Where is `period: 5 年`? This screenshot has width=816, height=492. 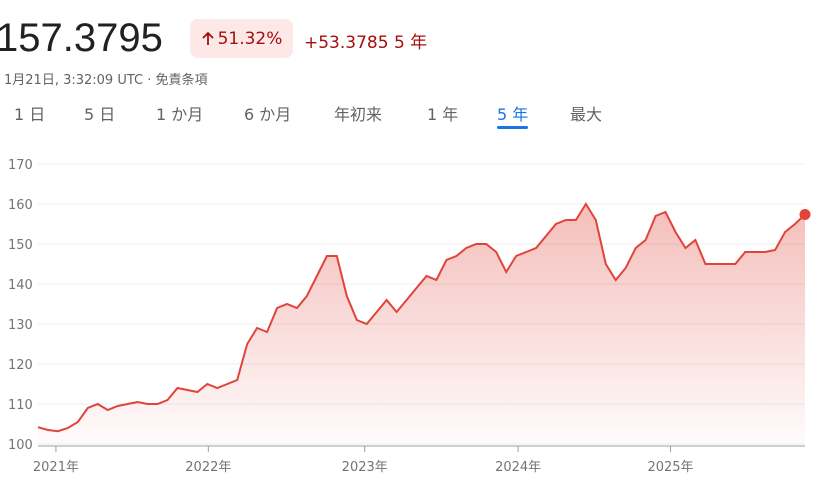 period: 5 年 is located at coordinates (410, 43).